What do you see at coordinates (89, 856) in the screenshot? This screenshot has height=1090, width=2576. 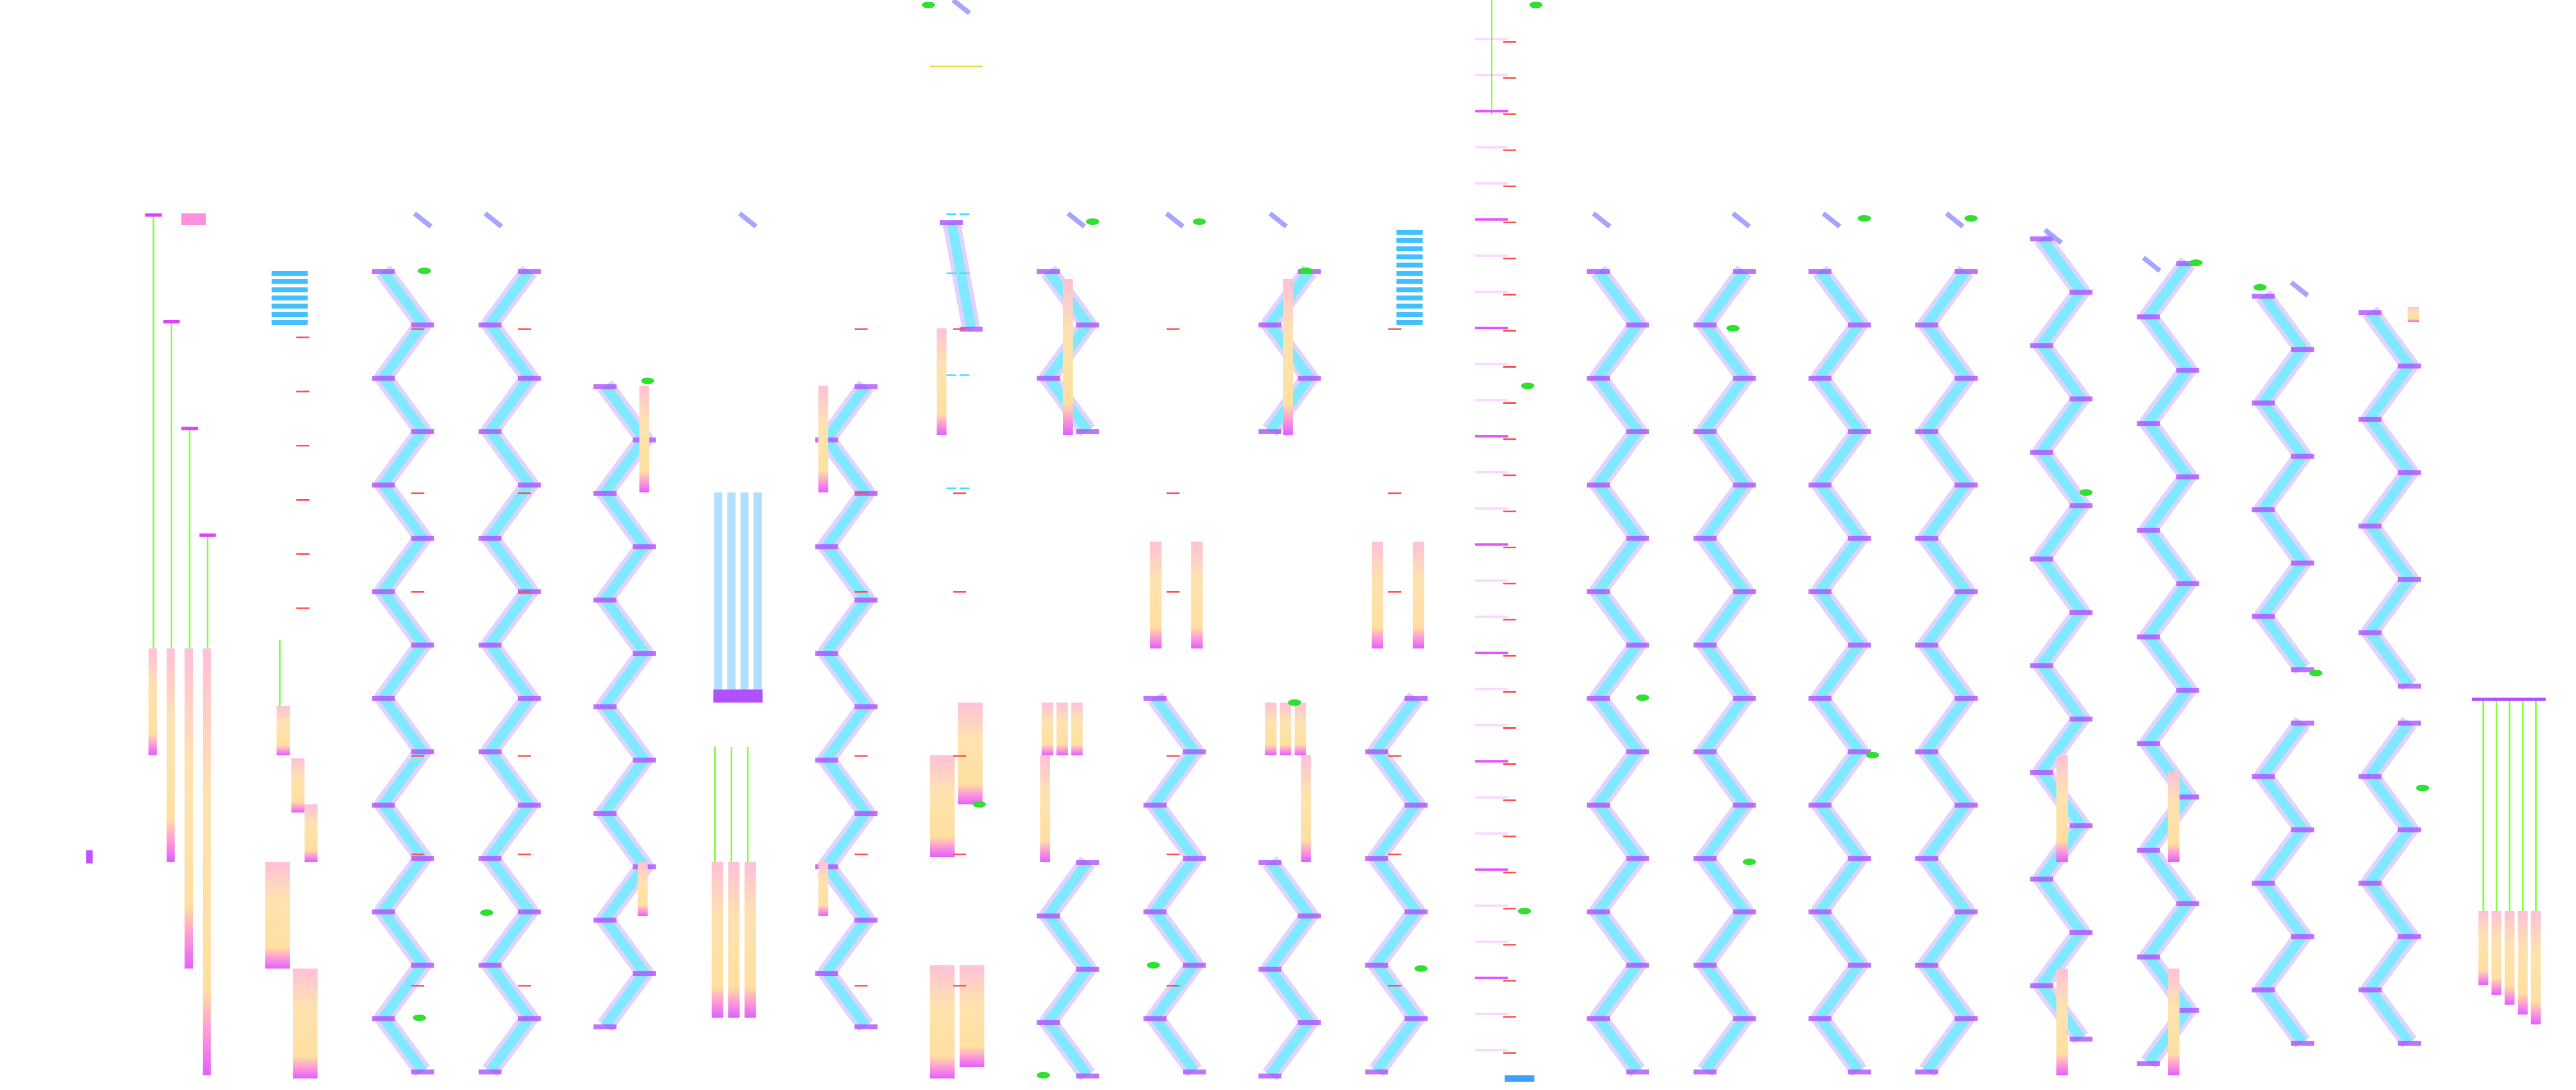 I see `marker` at bounding box center [89, 856].